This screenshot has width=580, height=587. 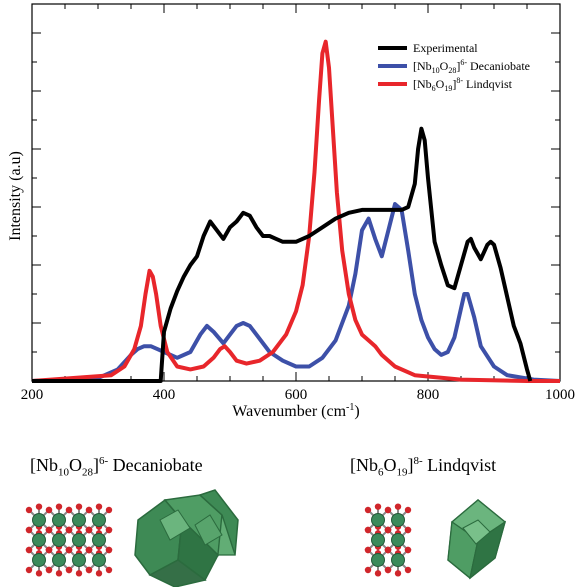 What do you see at coordinates (463, 84) in the screenshot?
I see `legend-label-lindqvist: [Nb6O19]8- Lindqvist` at bounding box center [463, 84].